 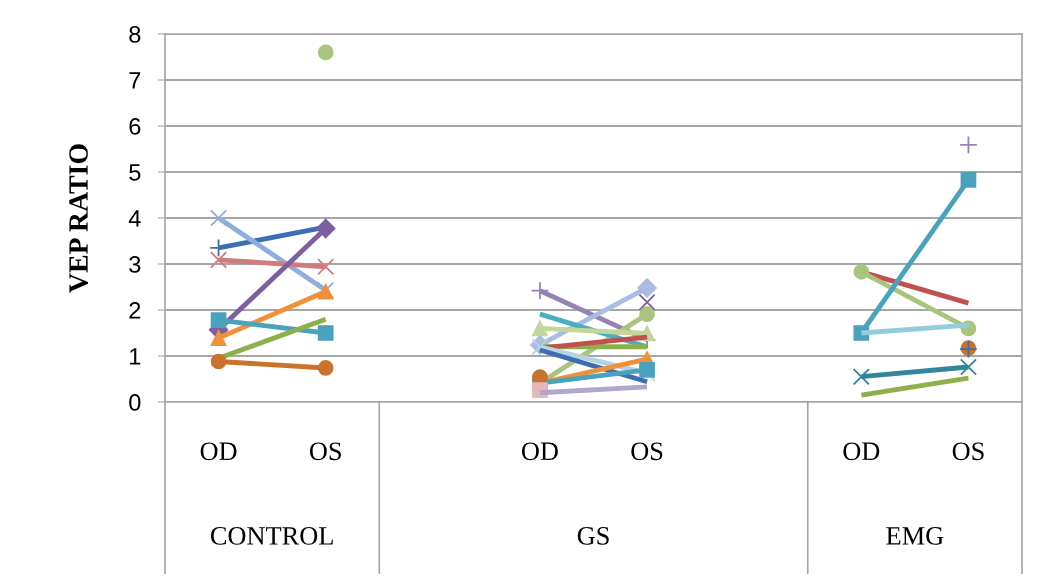 What do you see at coordinates (135, 172) in the screenshot?
I see `y-tick-label: 5` at bounding box center [135, 172].